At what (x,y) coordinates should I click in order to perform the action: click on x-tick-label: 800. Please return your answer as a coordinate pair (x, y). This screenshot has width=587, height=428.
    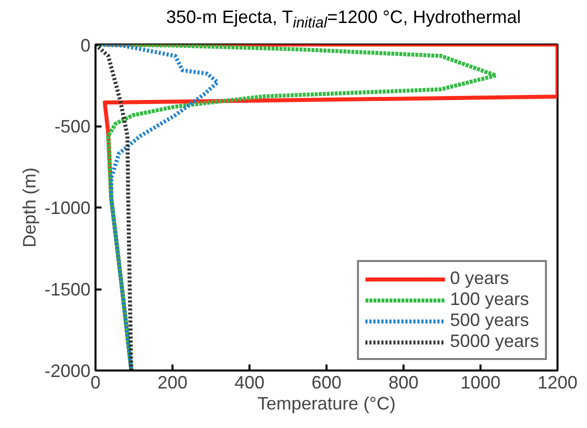
    Looking at the image, I should click on (403, 382).